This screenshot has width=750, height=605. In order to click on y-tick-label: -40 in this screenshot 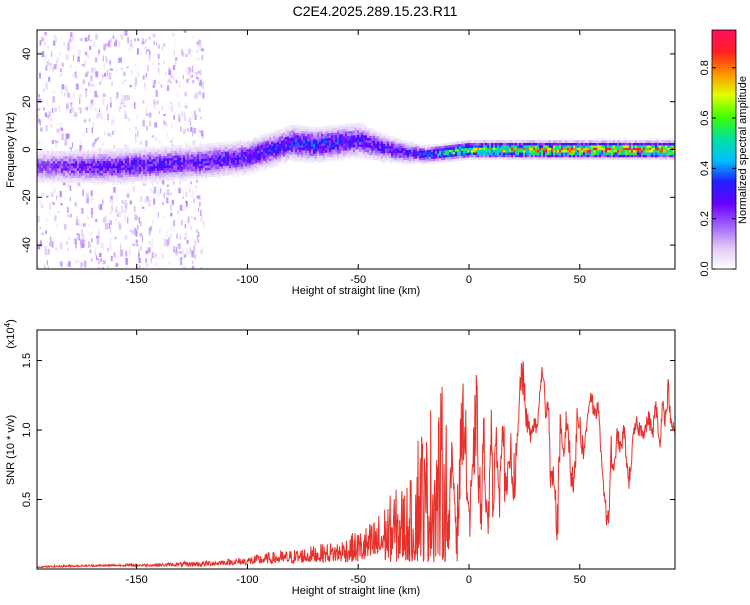, I will do `click(27, 245)`.